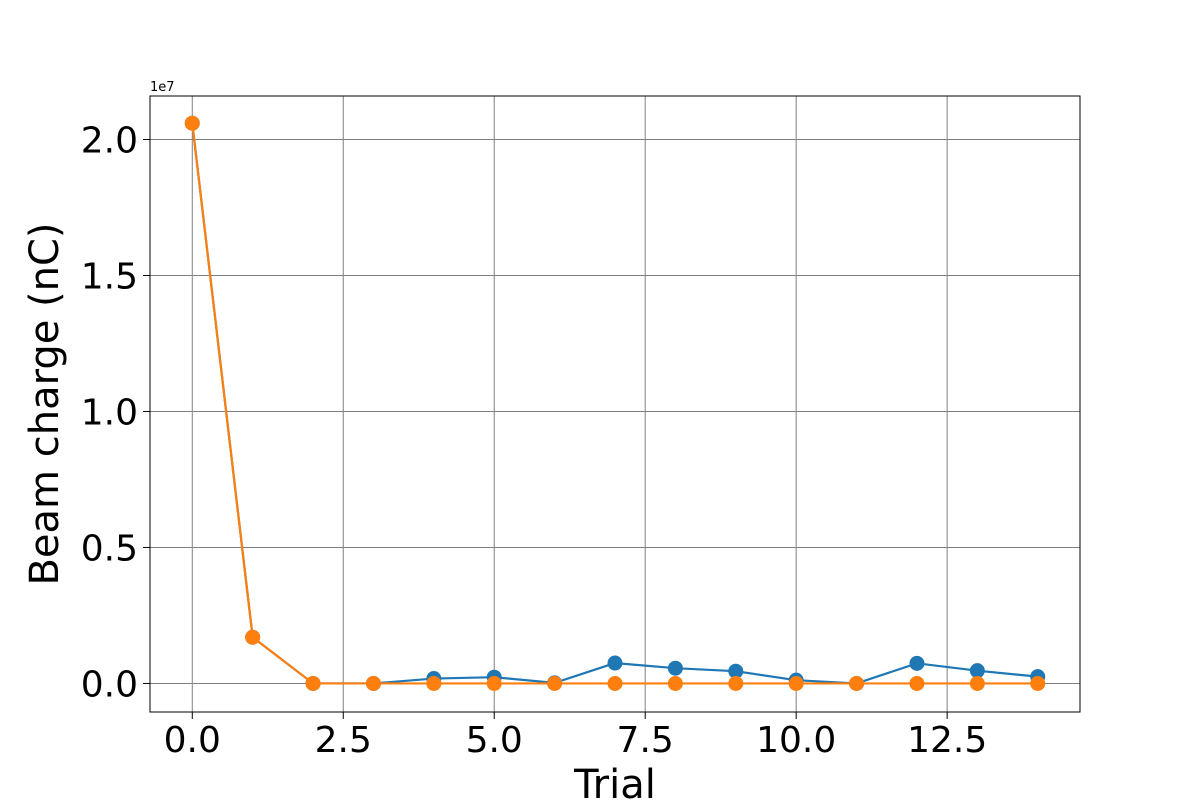  I want to click on x-tick-label: 5.0, so click(494, 740).